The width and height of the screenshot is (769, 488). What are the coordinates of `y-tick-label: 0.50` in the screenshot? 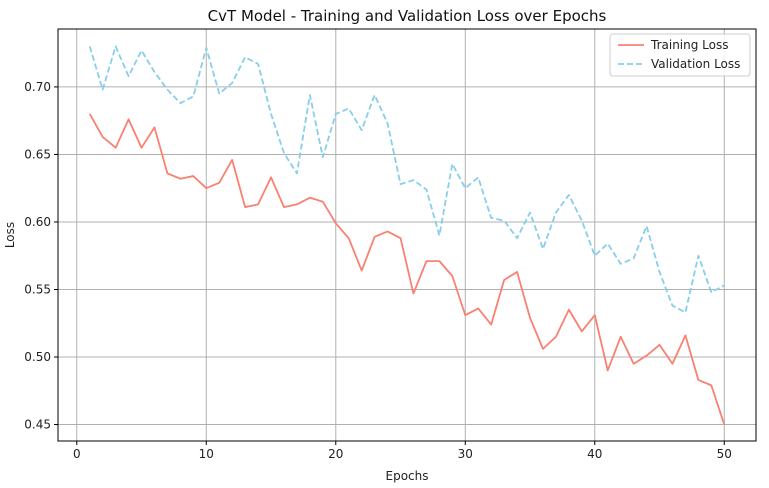 It's located at (37, 357).